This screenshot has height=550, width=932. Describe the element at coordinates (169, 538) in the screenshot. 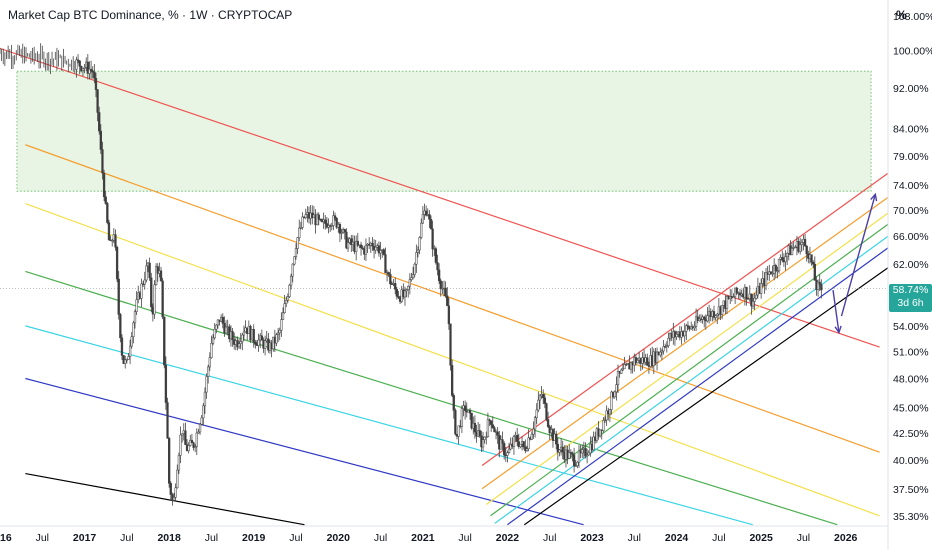

I see `x-tick-label: 2018` at that location.